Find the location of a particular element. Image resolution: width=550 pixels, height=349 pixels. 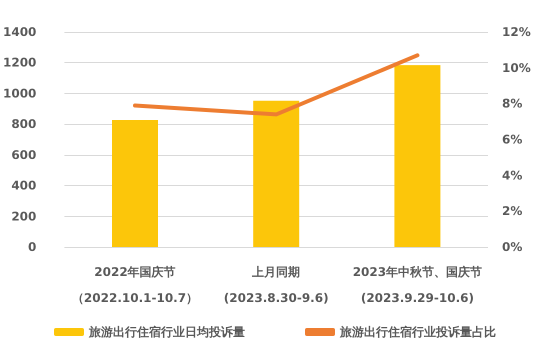

x-tick-label: 2022年国庆节（2022.10.1-10.7） is located at coordinates (135, 285).